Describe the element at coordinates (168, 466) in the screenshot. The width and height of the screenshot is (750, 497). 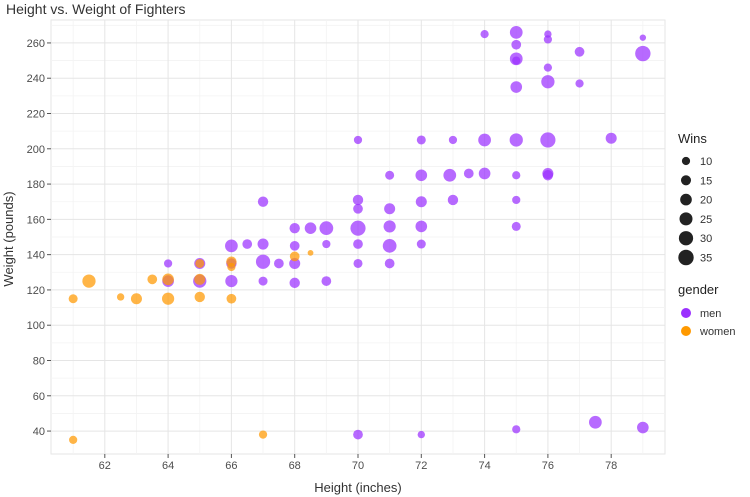
I see `x-tick-label: 64` at that location.